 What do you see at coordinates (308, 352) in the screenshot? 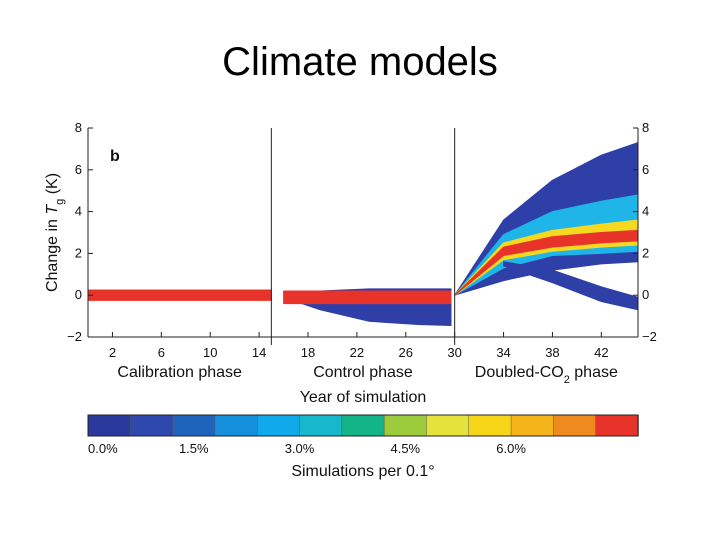
I see `x-tick-label: 18` at bounding box center [308, 352].